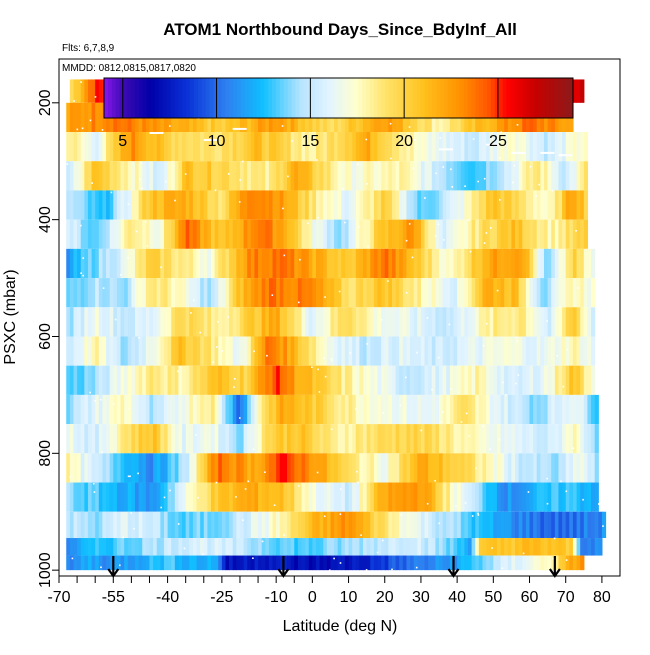 The image size is (650, 655). I want to click on y-tick-label: 600, so click(45, 336).